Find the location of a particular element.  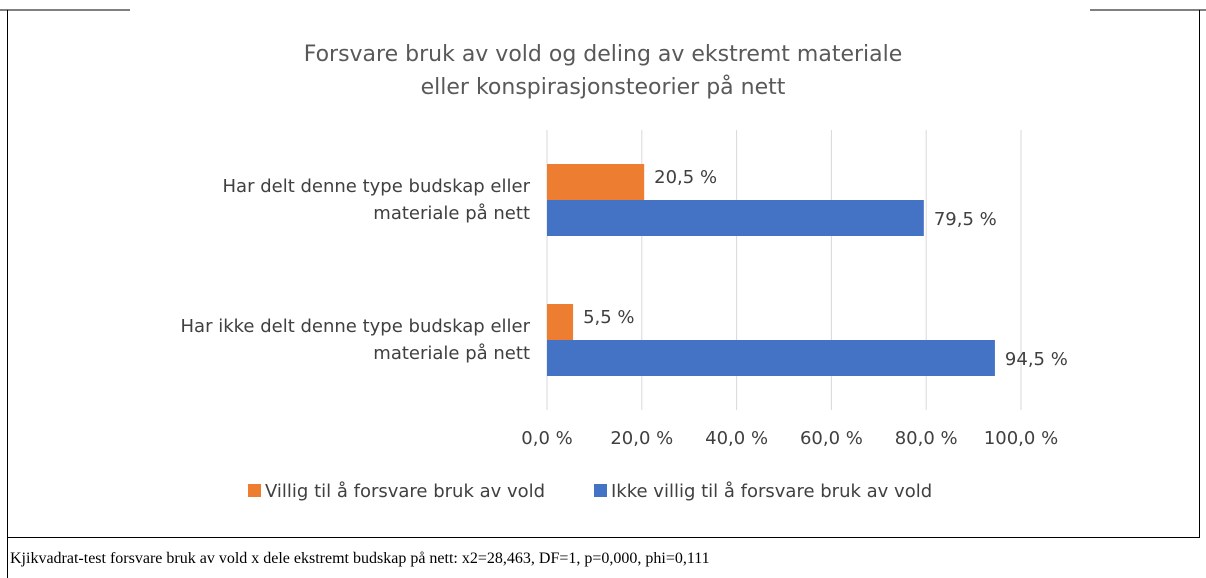

x-tick-label: 80,0 % is located at coordinates (926, 438).